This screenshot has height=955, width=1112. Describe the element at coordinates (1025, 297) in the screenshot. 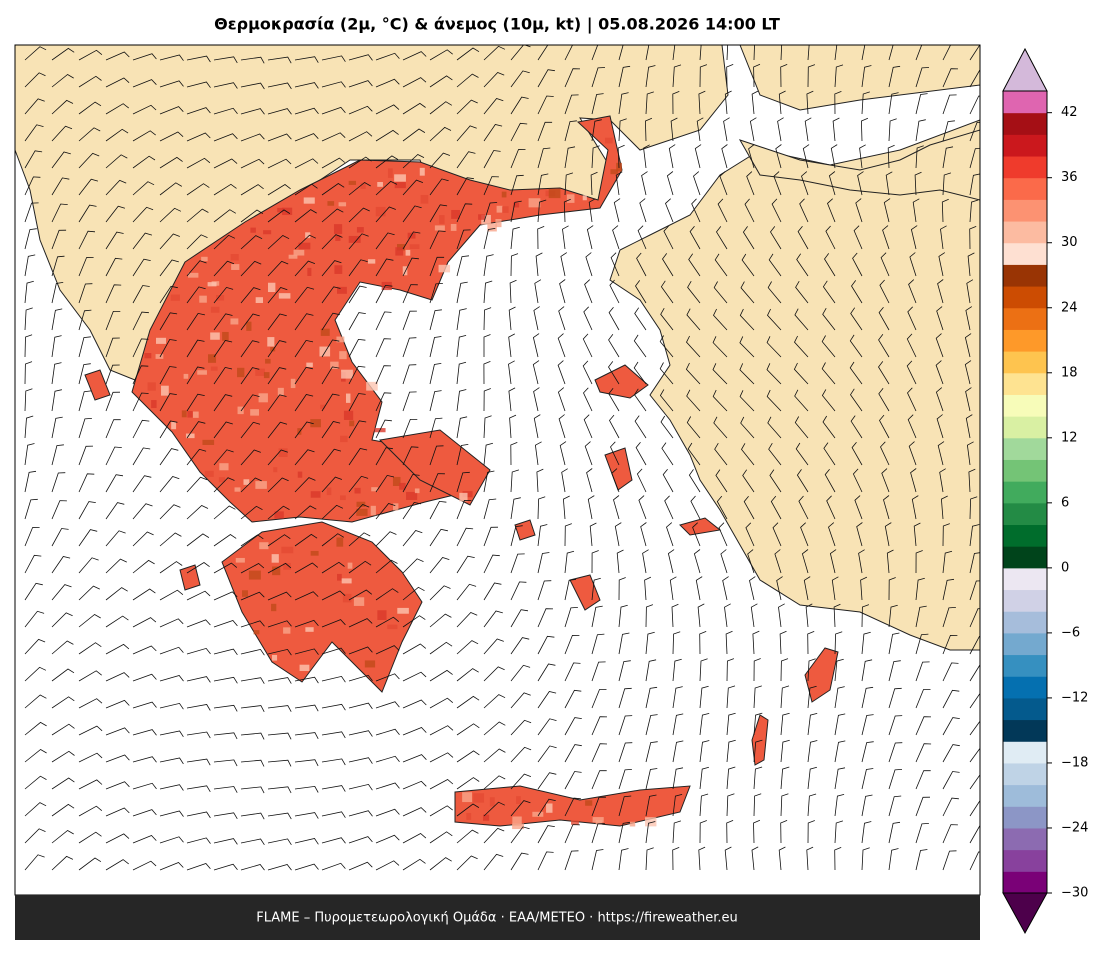

I see `colorbar-segment` at that location.